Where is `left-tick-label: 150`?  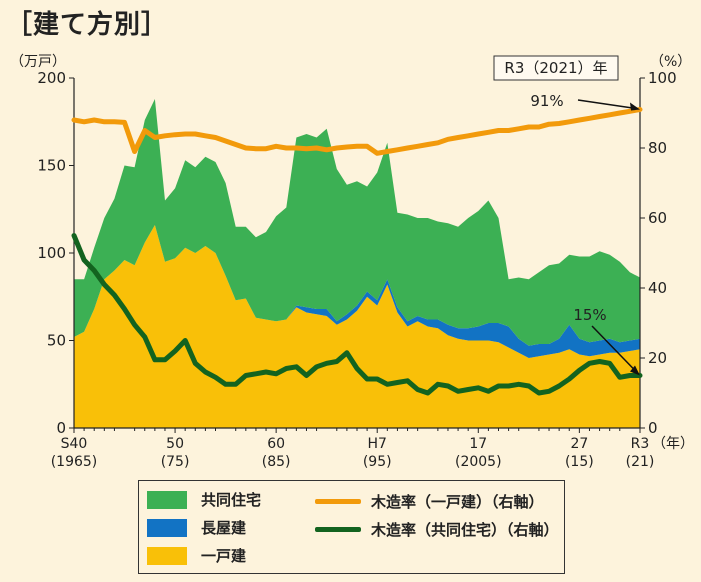
left-tick-label: 150 is located at coordinates (51, 166).